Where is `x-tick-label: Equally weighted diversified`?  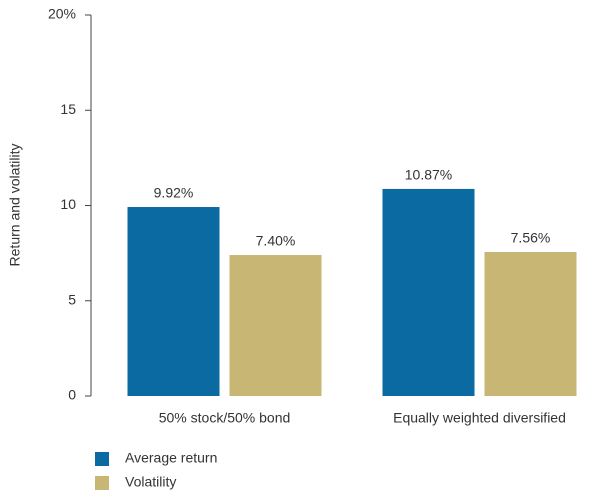 x-tick-label: Equally weighted diversified is located at coordinates (479, 418).